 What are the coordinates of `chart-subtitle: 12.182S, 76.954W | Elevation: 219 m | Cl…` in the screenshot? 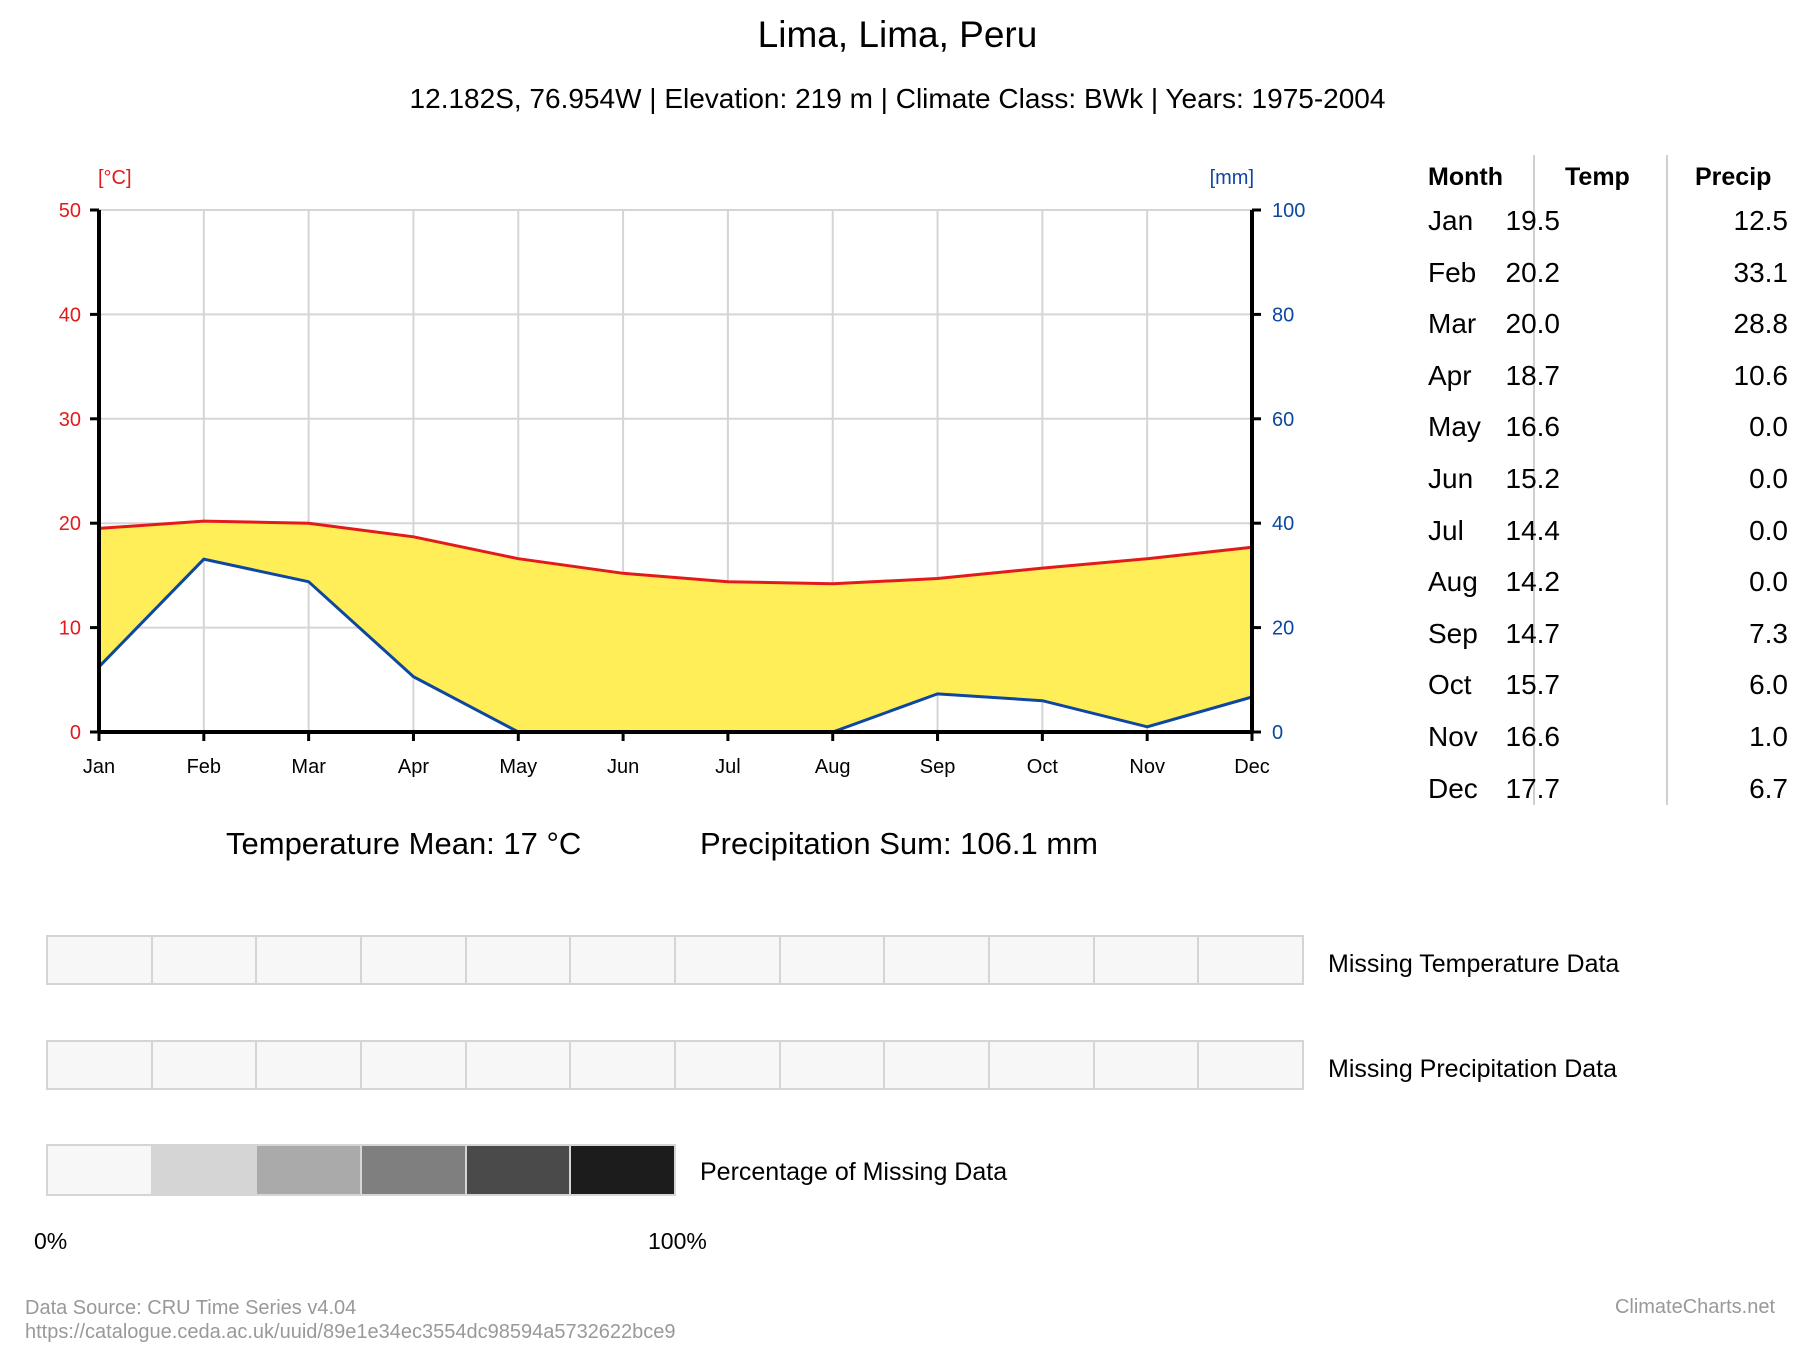 It's located at (897, 98).